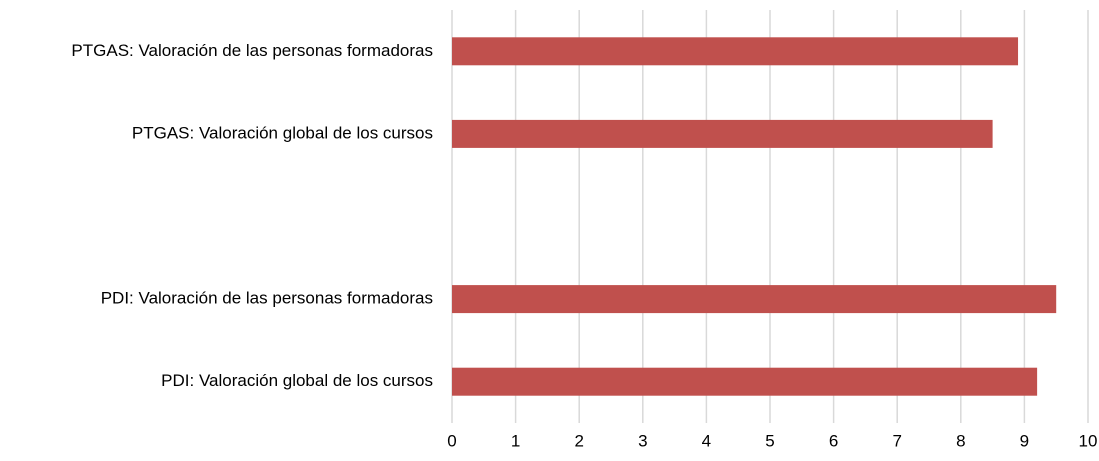 Image resolution: width=1099 pixels, height=461 pixels. What do you see at coordinates (282, 132) in the screenshot?
I see `y-tick-label: PTGAS: Valoración global de los cursos` at bounding box center [282, 132].